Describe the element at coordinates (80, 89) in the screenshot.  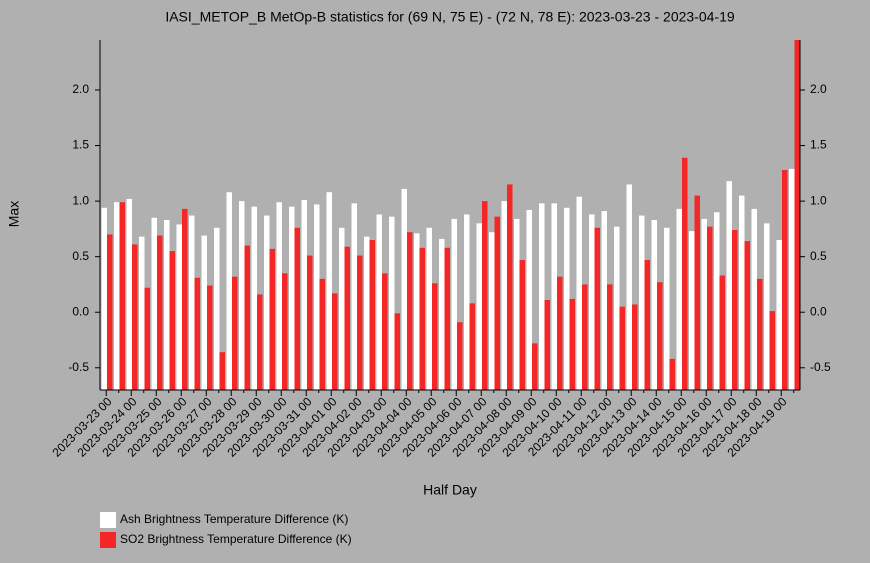
I see `y-tick-label: 2.0` at that location.